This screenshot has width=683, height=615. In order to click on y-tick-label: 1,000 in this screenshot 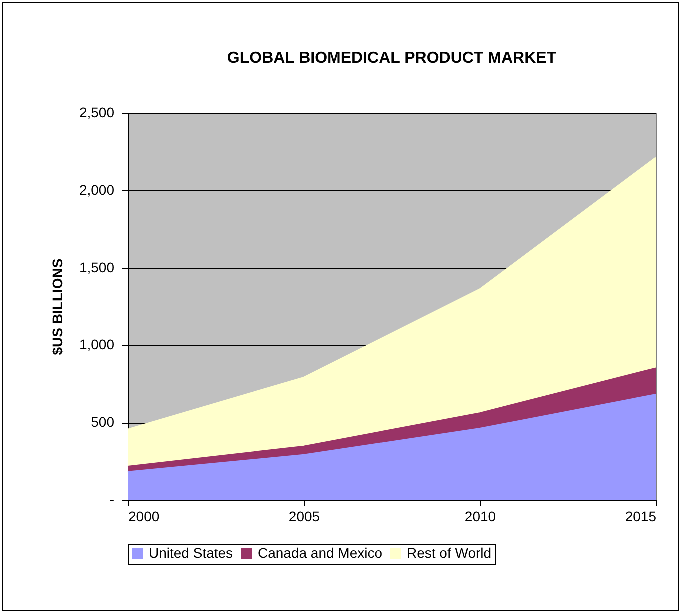, I will do `click(97, 344)`.